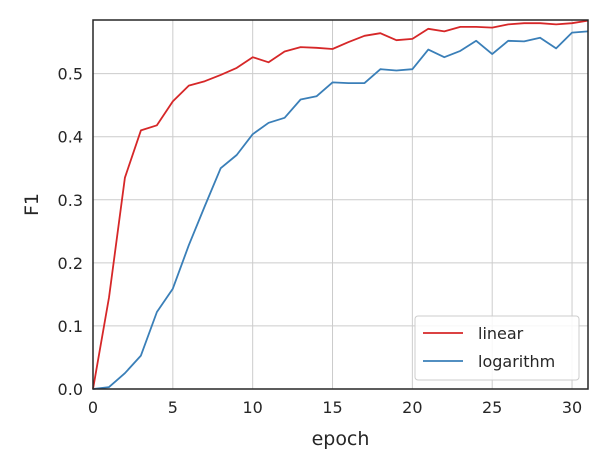 The width and height of the screenshot is (608, 470). What do you see at coordinates (70, 389) in the screenshot?
I see `y-tick-label: 0.0` at bounding box center [70, 389].